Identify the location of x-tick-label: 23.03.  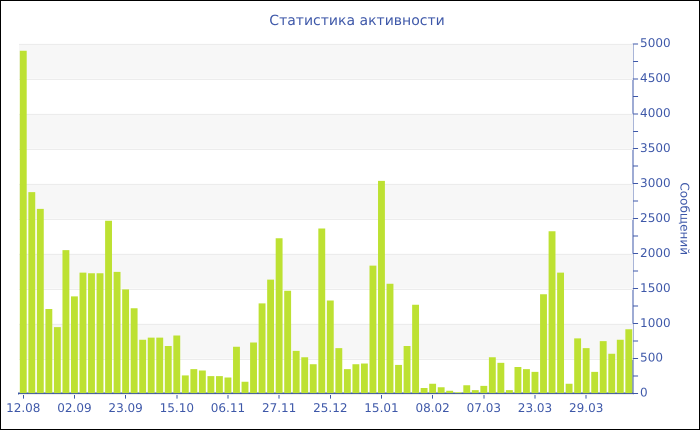
(535, 407).